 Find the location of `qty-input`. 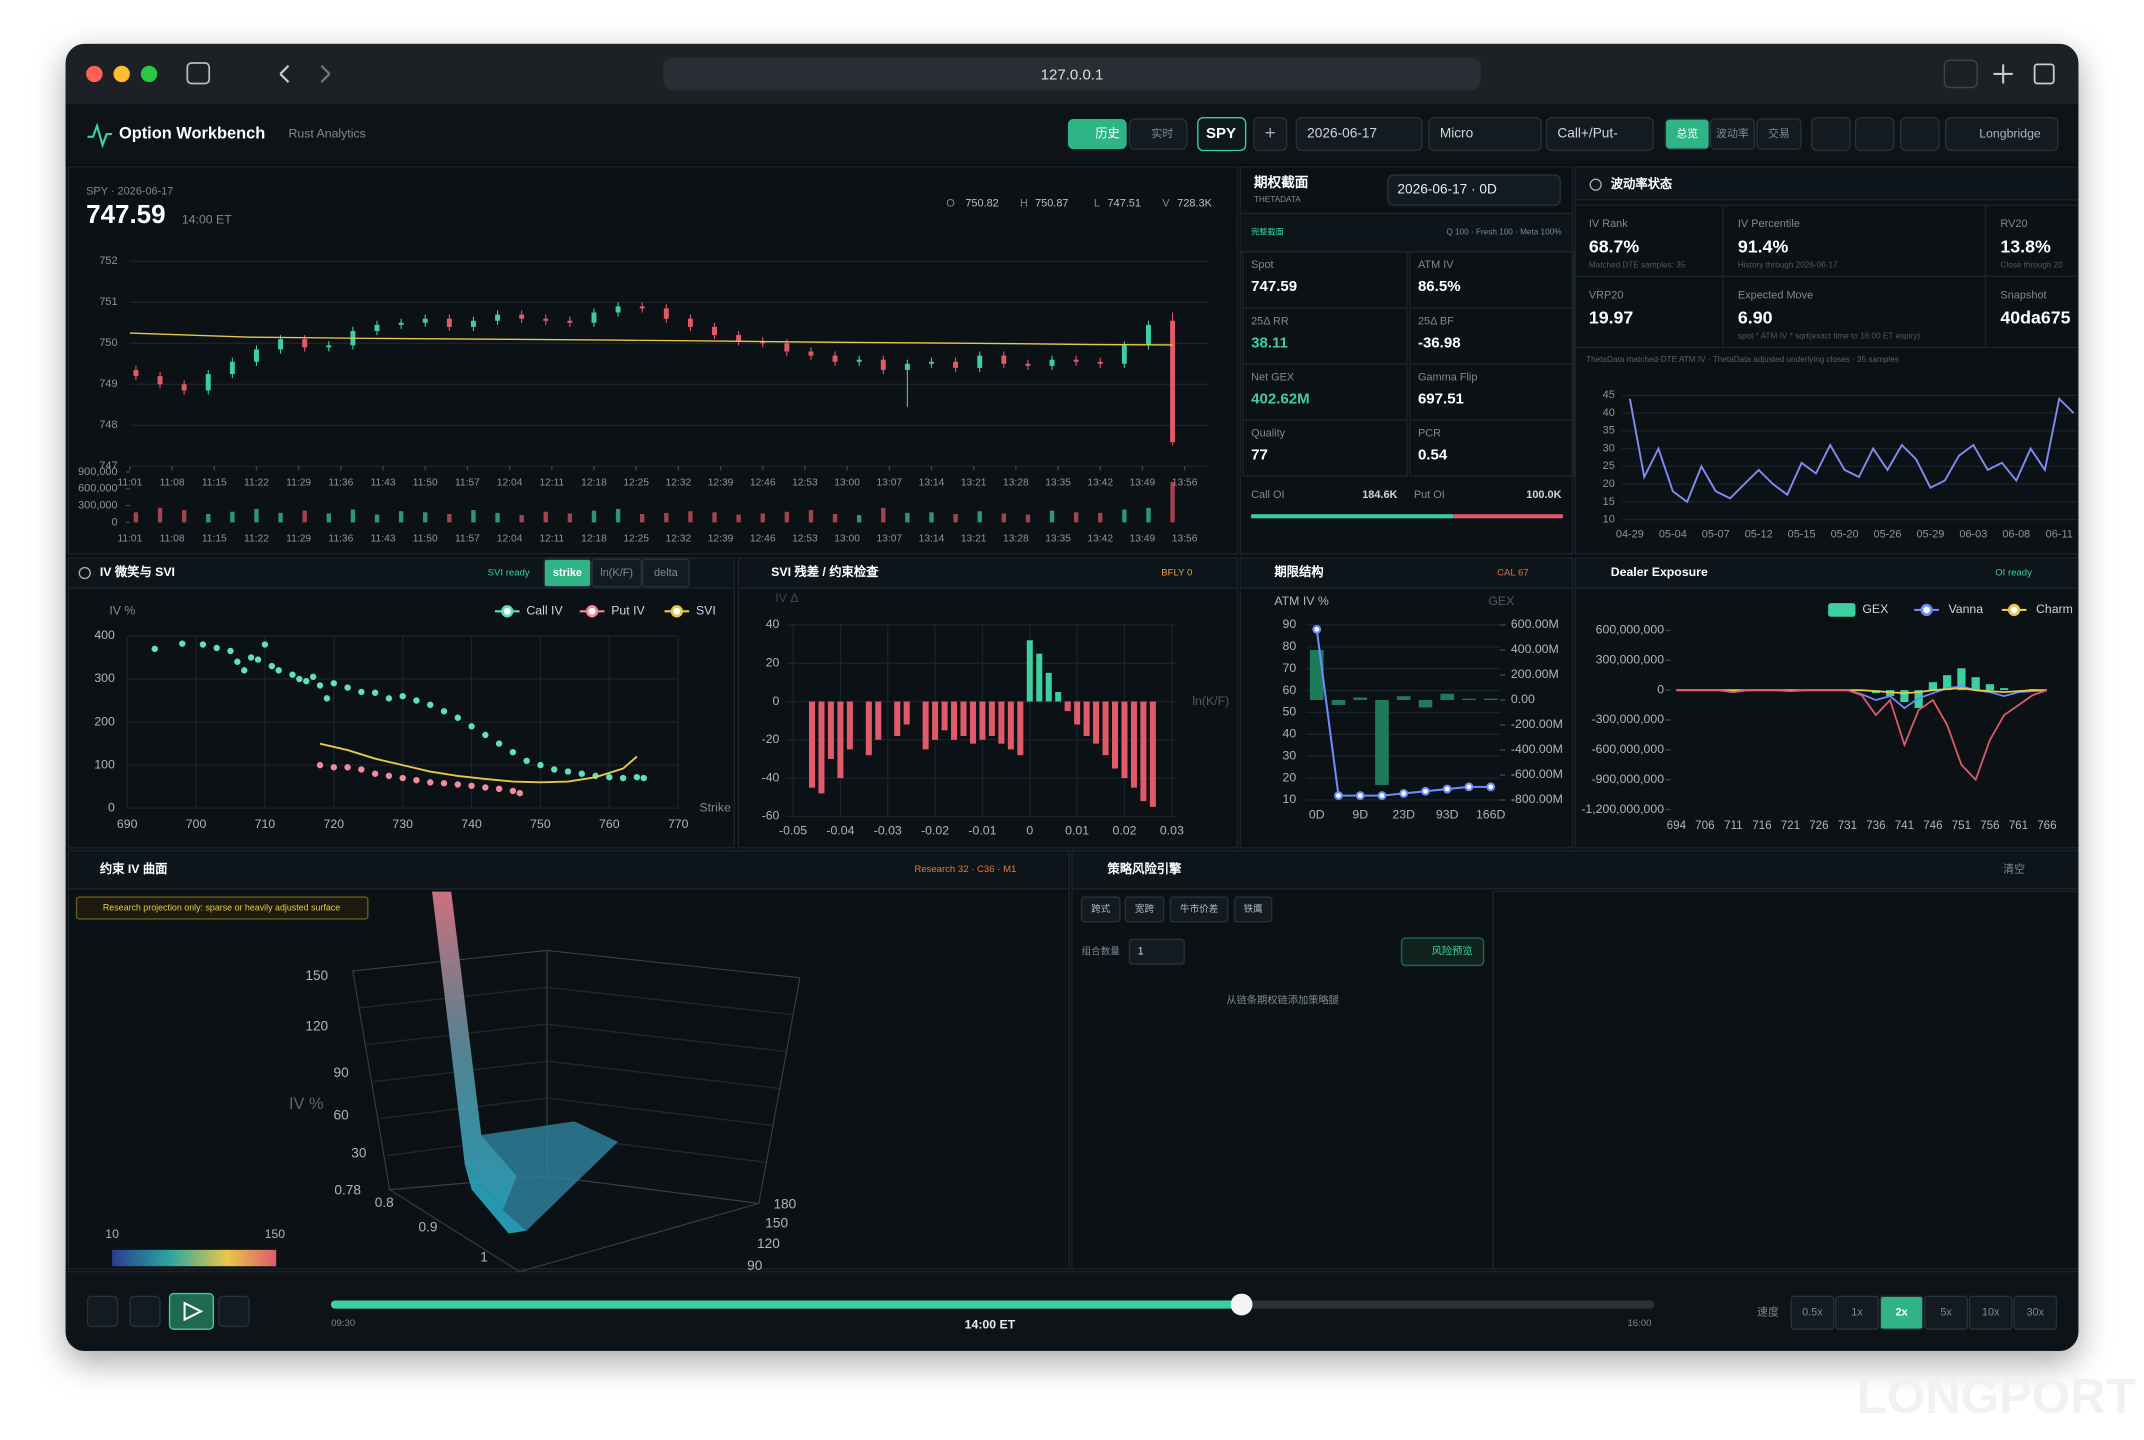

qty-input is located at coordinates (1156, 951).